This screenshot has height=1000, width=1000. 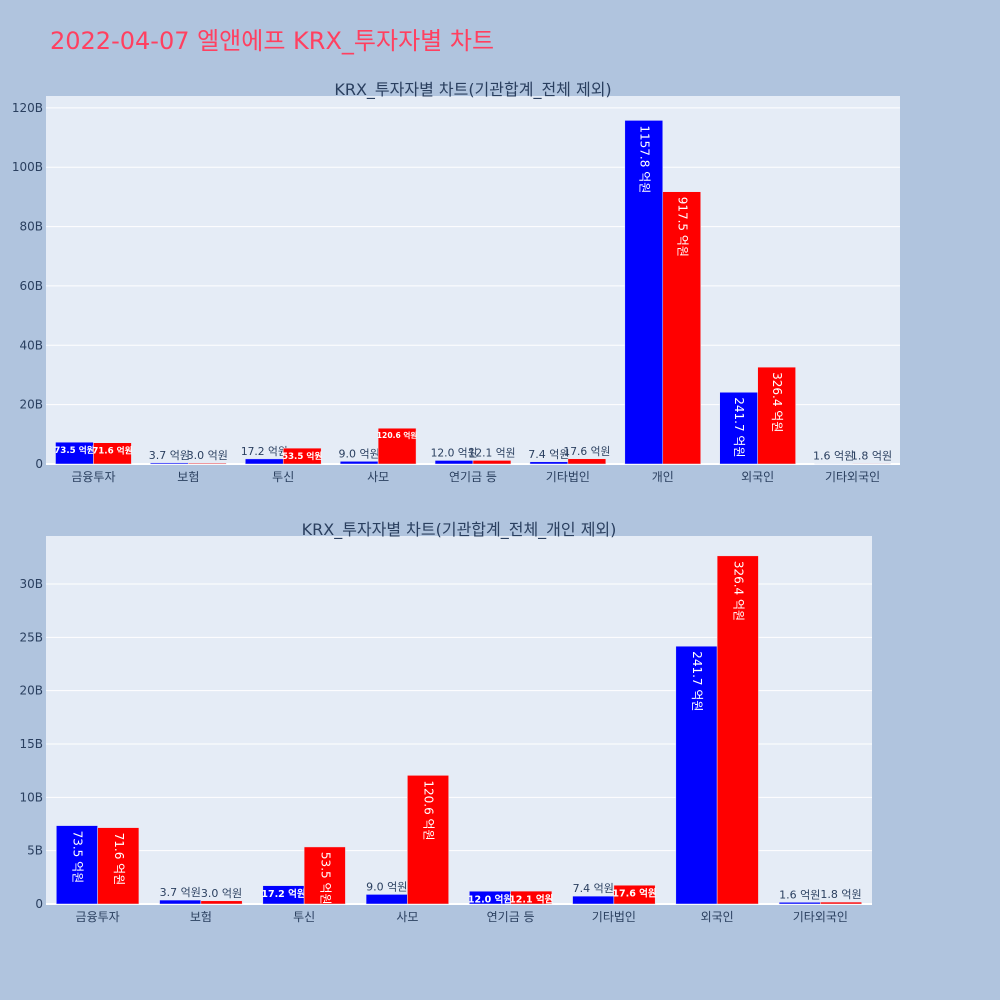 What do you see at coordinates (272, 41) in the screenshot?
I see `page-title: 2022-04-07 엘앤에프 KRX_투자자별 차트` at bounding box center [272, 41].